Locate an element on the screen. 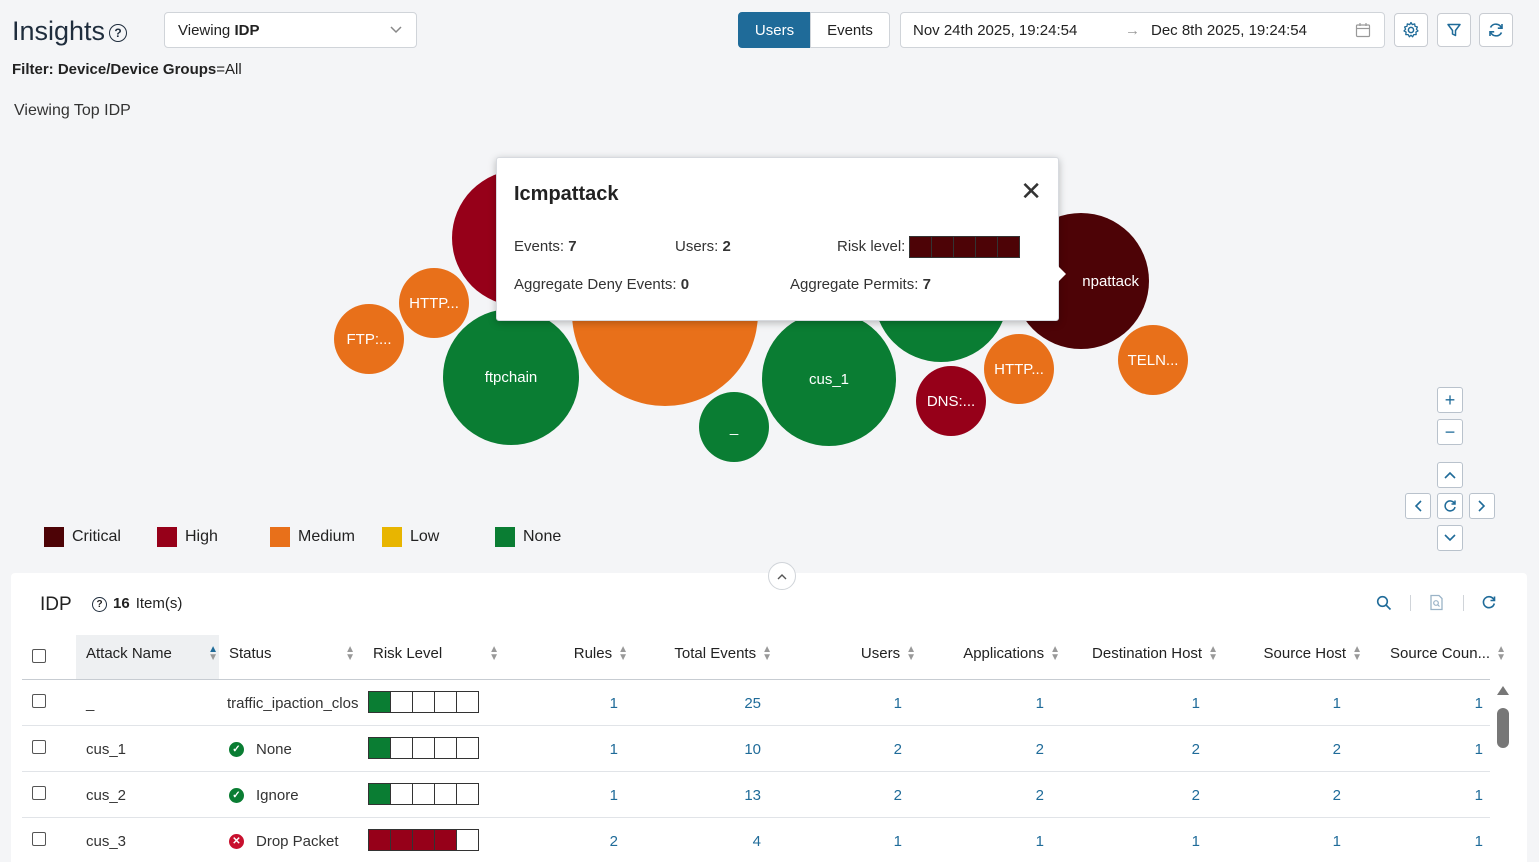 This screenshot has height=862, width=1539. column-header: Applications ▲ ▼ is located at coordinates (1011, 653).